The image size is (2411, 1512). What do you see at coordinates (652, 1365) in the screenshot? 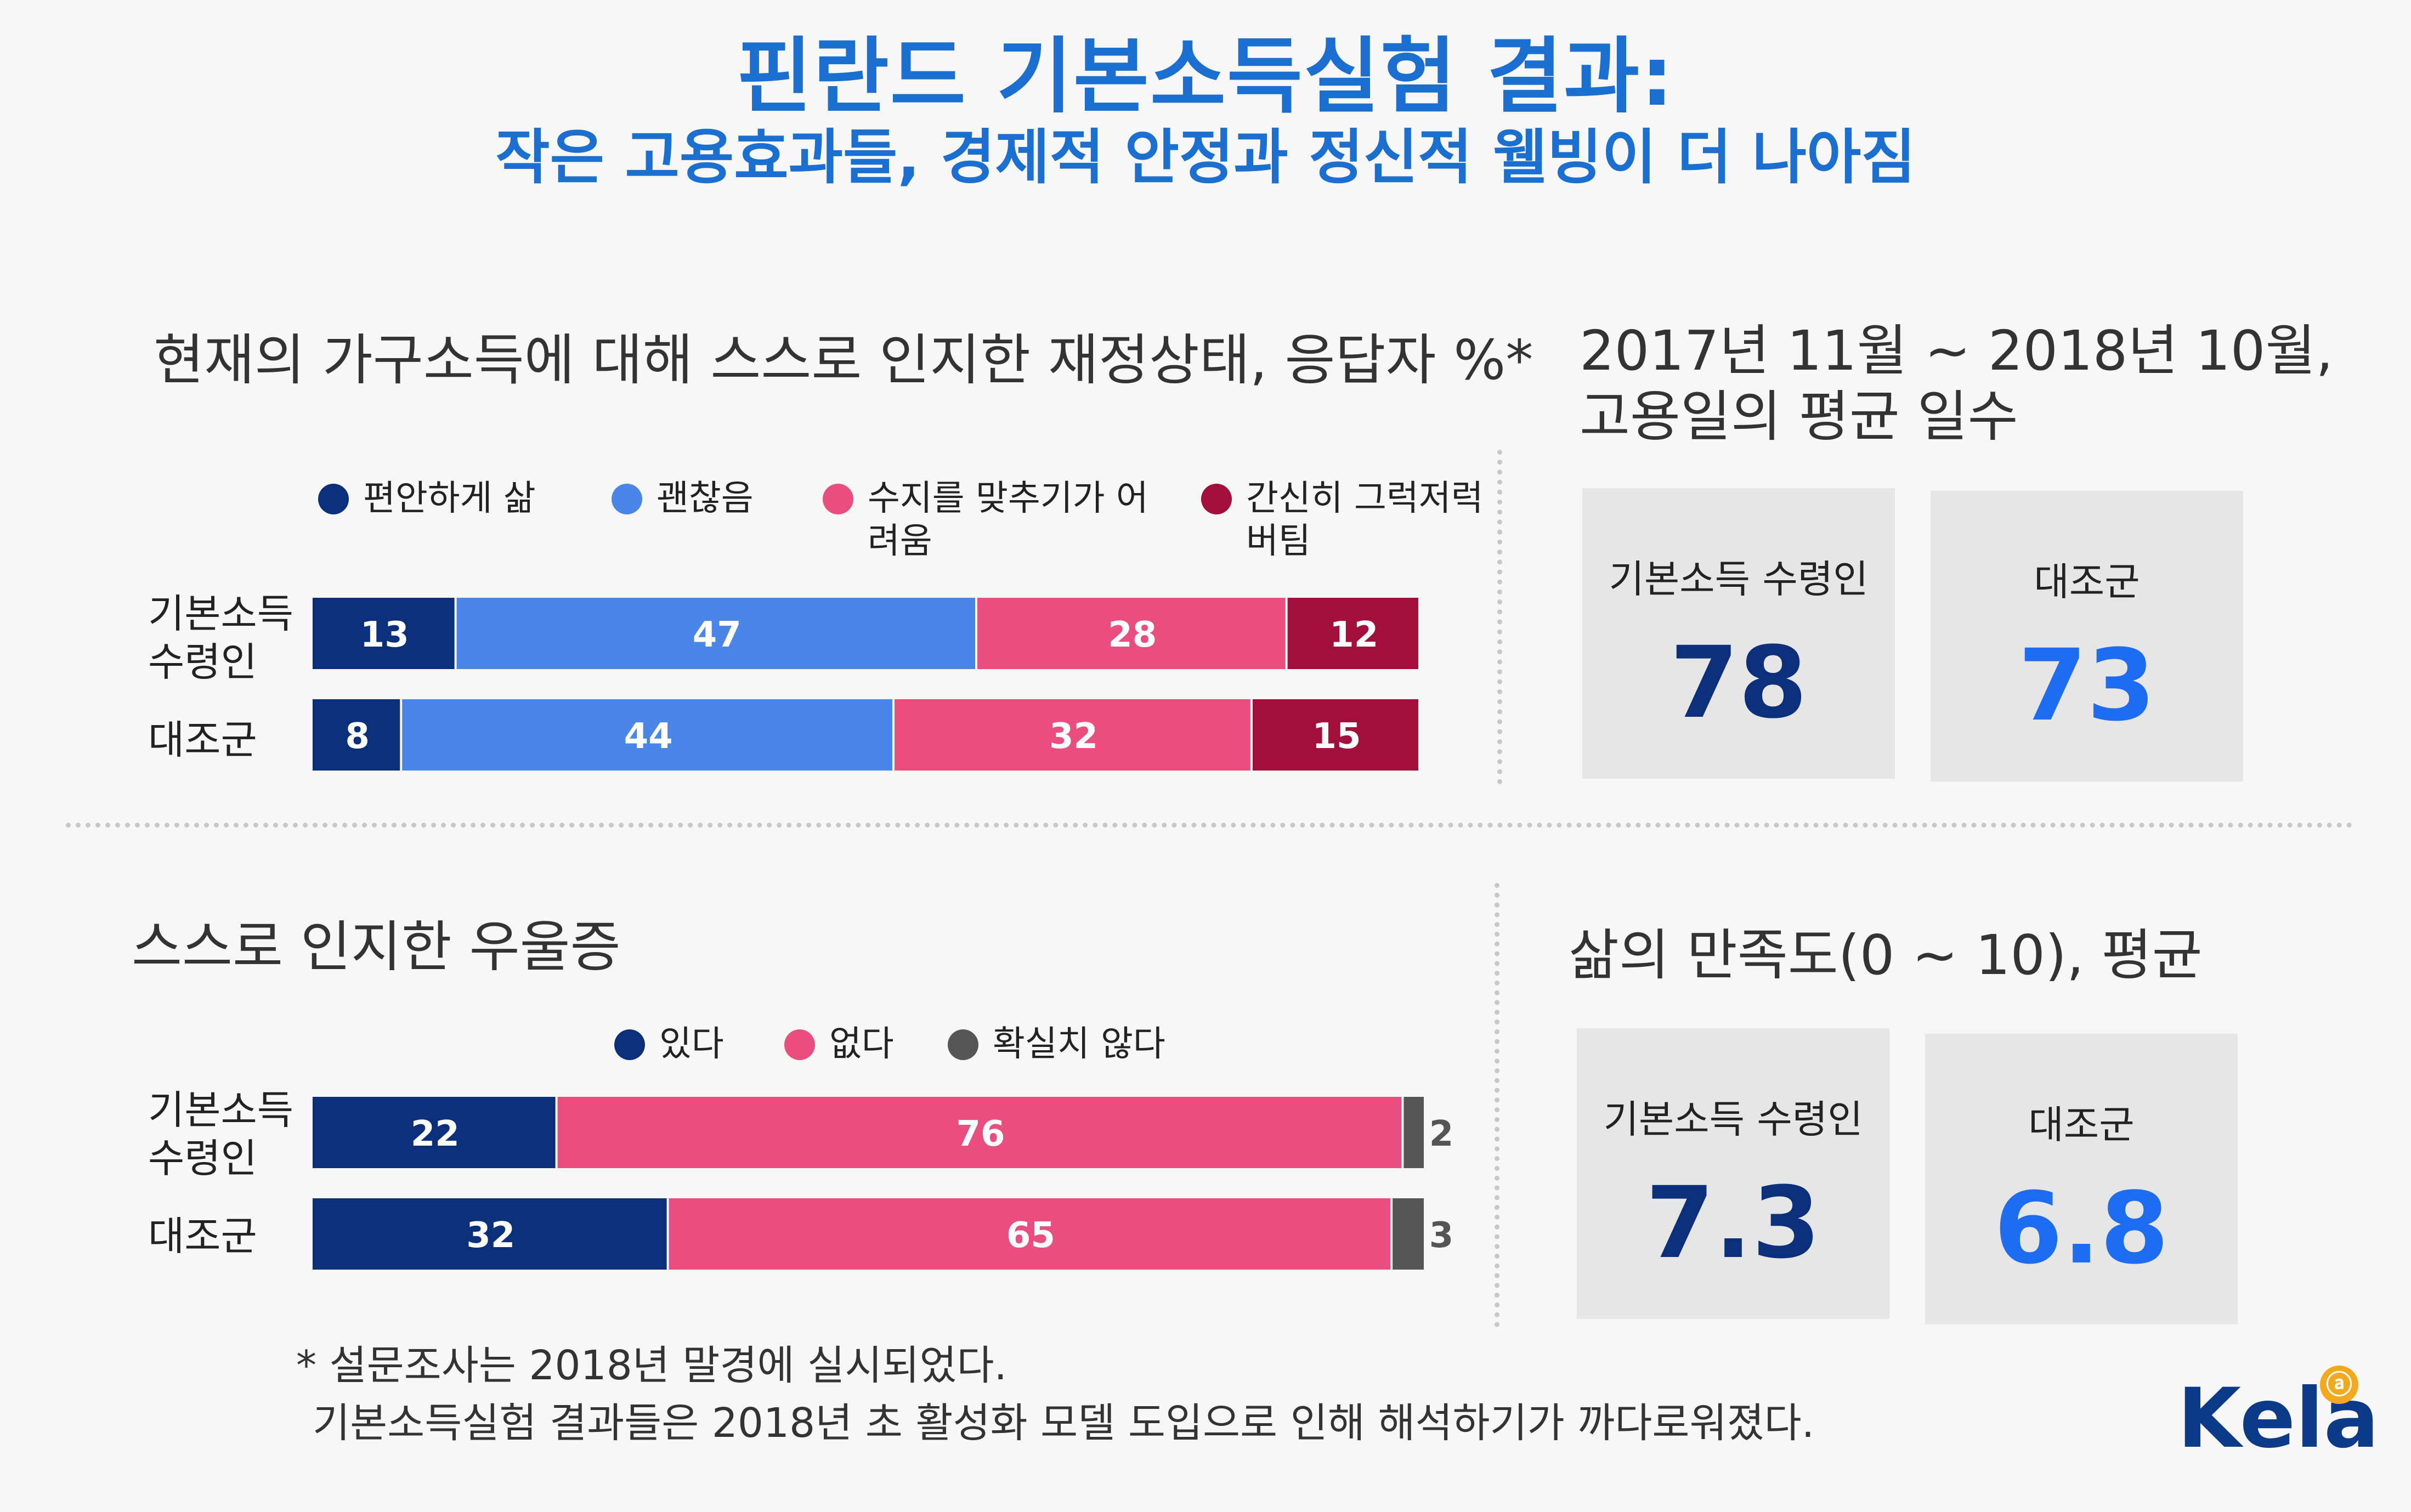
I see `footnote-line1: * 설문조사는 2018년 말경에 실시되었다.` at bounding box center [652, 1365].